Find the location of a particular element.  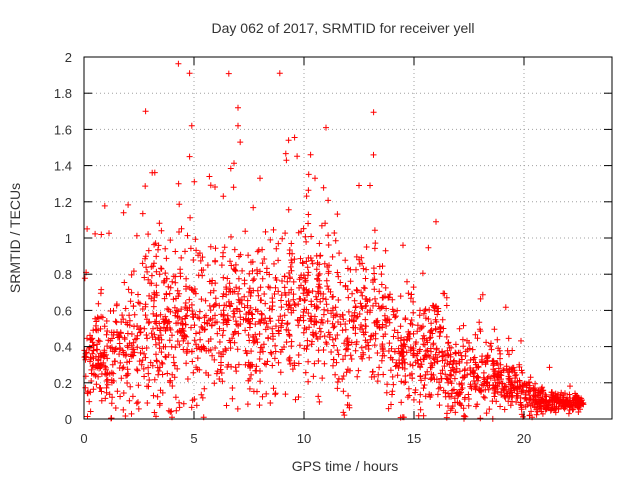

y-tick-label: 0.8 is located at coordinates (63, 274).